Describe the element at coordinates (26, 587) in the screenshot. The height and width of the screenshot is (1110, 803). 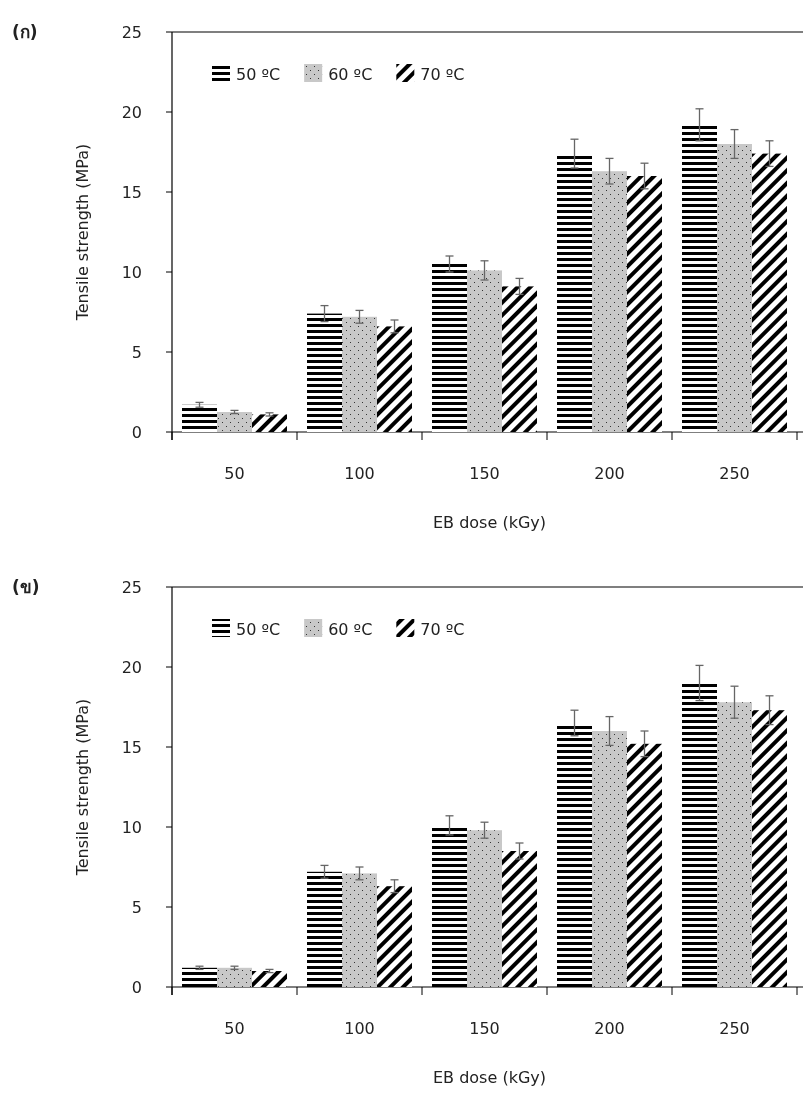
I see `text: (ข)` at that location.